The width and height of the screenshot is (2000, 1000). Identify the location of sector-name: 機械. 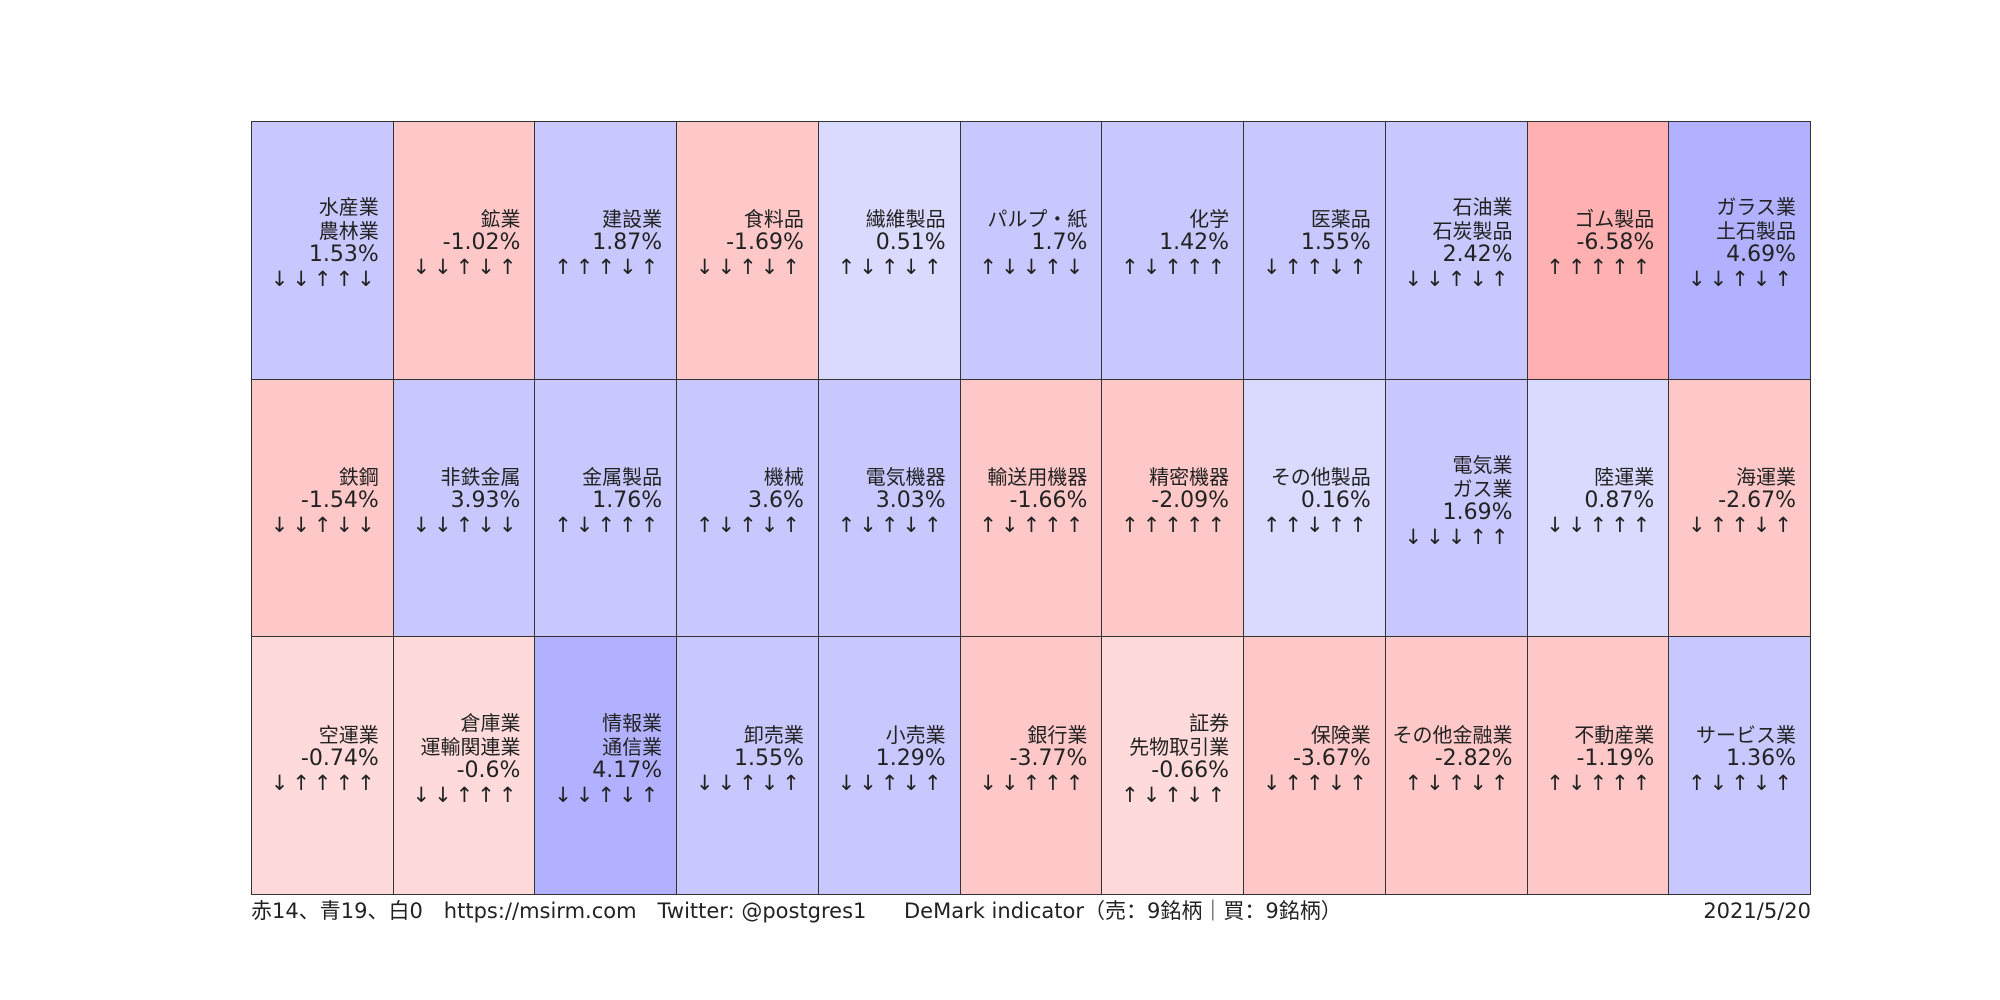
(783, 476).